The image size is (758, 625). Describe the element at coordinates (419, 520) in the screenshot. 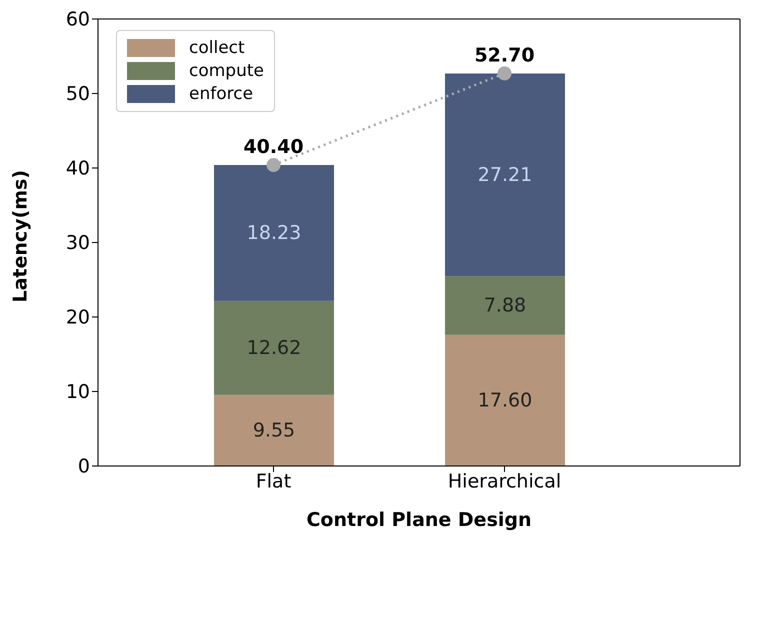

I see `x-axis-title: Control Plane Design` at that location.